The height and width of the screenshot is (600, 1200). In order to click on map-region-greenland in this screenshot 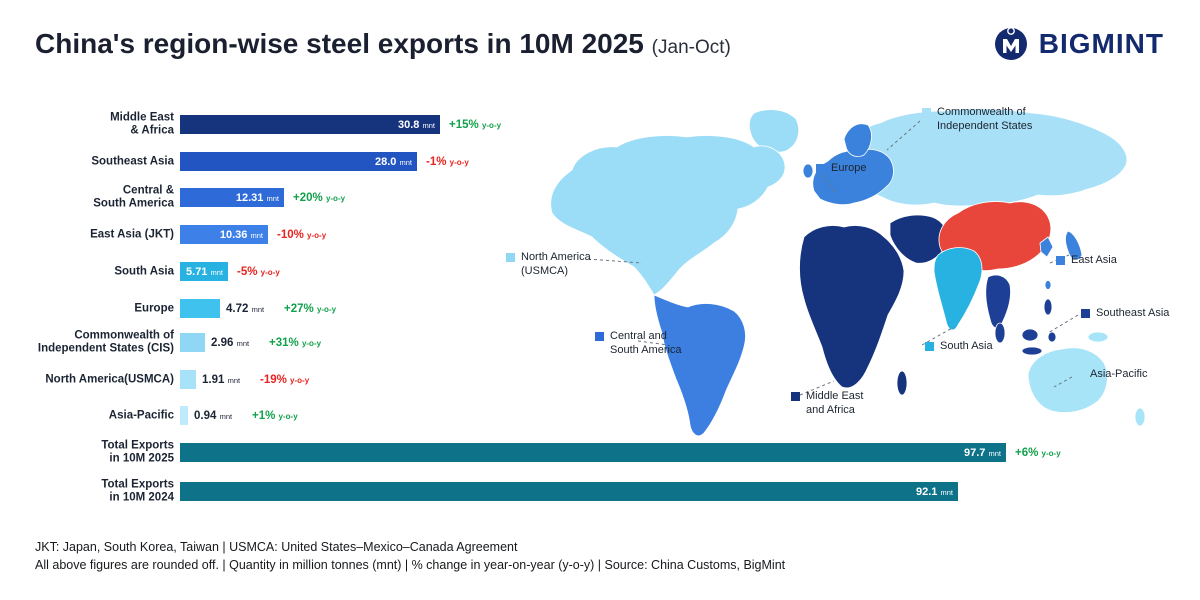, I will do `click(774, 131)`.